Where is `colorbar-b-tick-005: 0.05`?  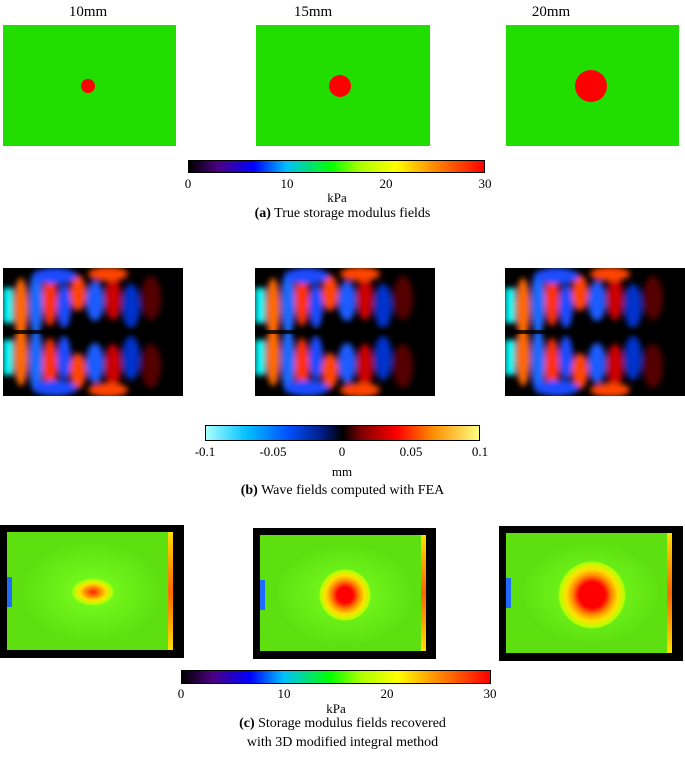
colorbar-b-tick-005: 0.05 is located at coordinates (411, 451).